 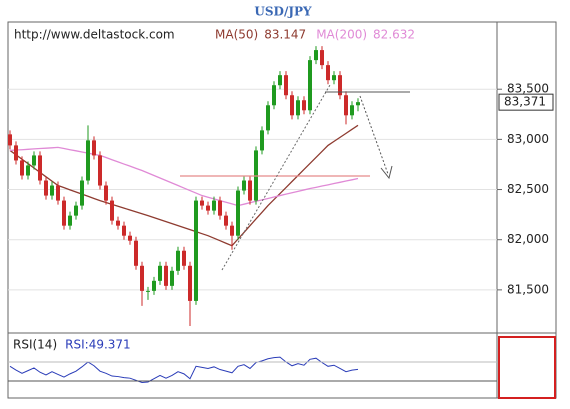 I want to click on rsi-label: RSI:, so click(x=77, y=345).